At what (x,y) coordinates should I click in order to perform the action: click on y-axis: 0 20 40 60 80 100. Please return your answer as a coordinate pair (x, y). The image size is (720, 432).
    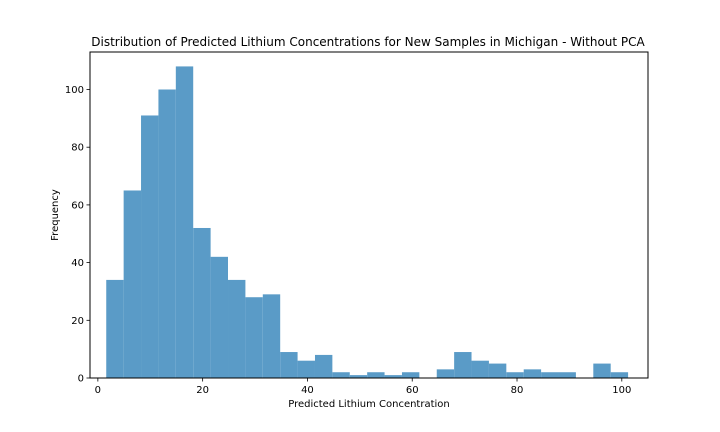
    Looking at the image, I should click on (77, 235).